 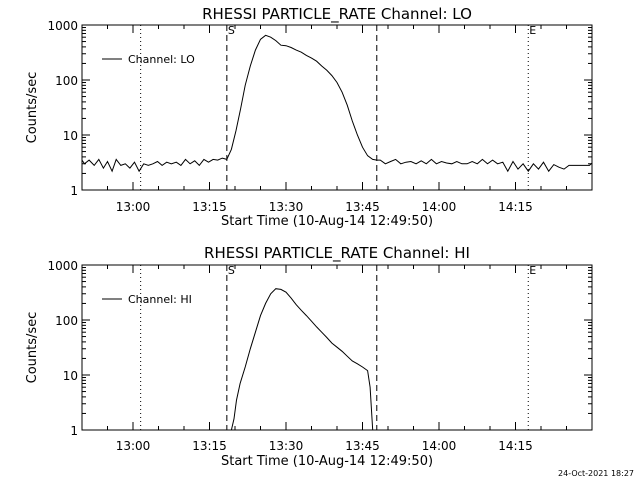 What do you see at coordinates (161, 59) in the screenshot?
I see `legend-entry: Channel: LO` at bounding box center [161, 59].